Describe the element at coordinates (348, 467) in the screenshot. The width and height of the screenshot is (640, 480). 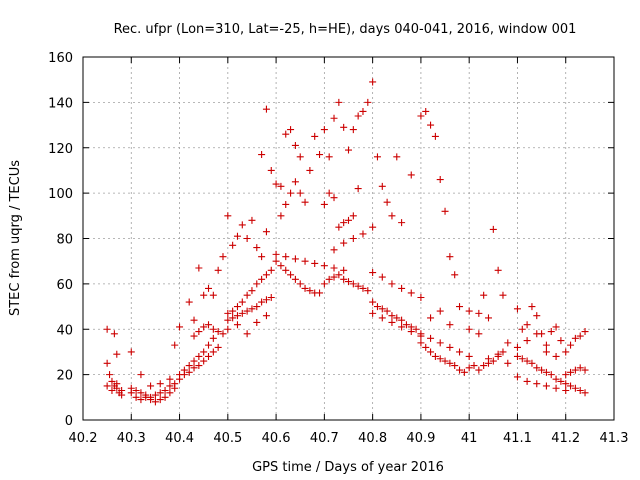
I see `x-axis-label: GPS time / Days of year 2016` at that location.